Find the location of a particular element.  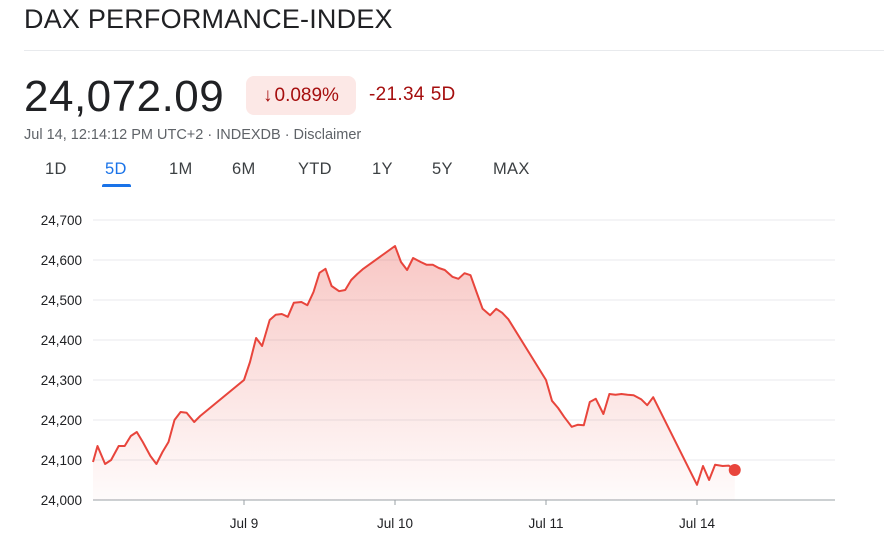

tab-1y: 1Y is located at coordinates (382, 169).